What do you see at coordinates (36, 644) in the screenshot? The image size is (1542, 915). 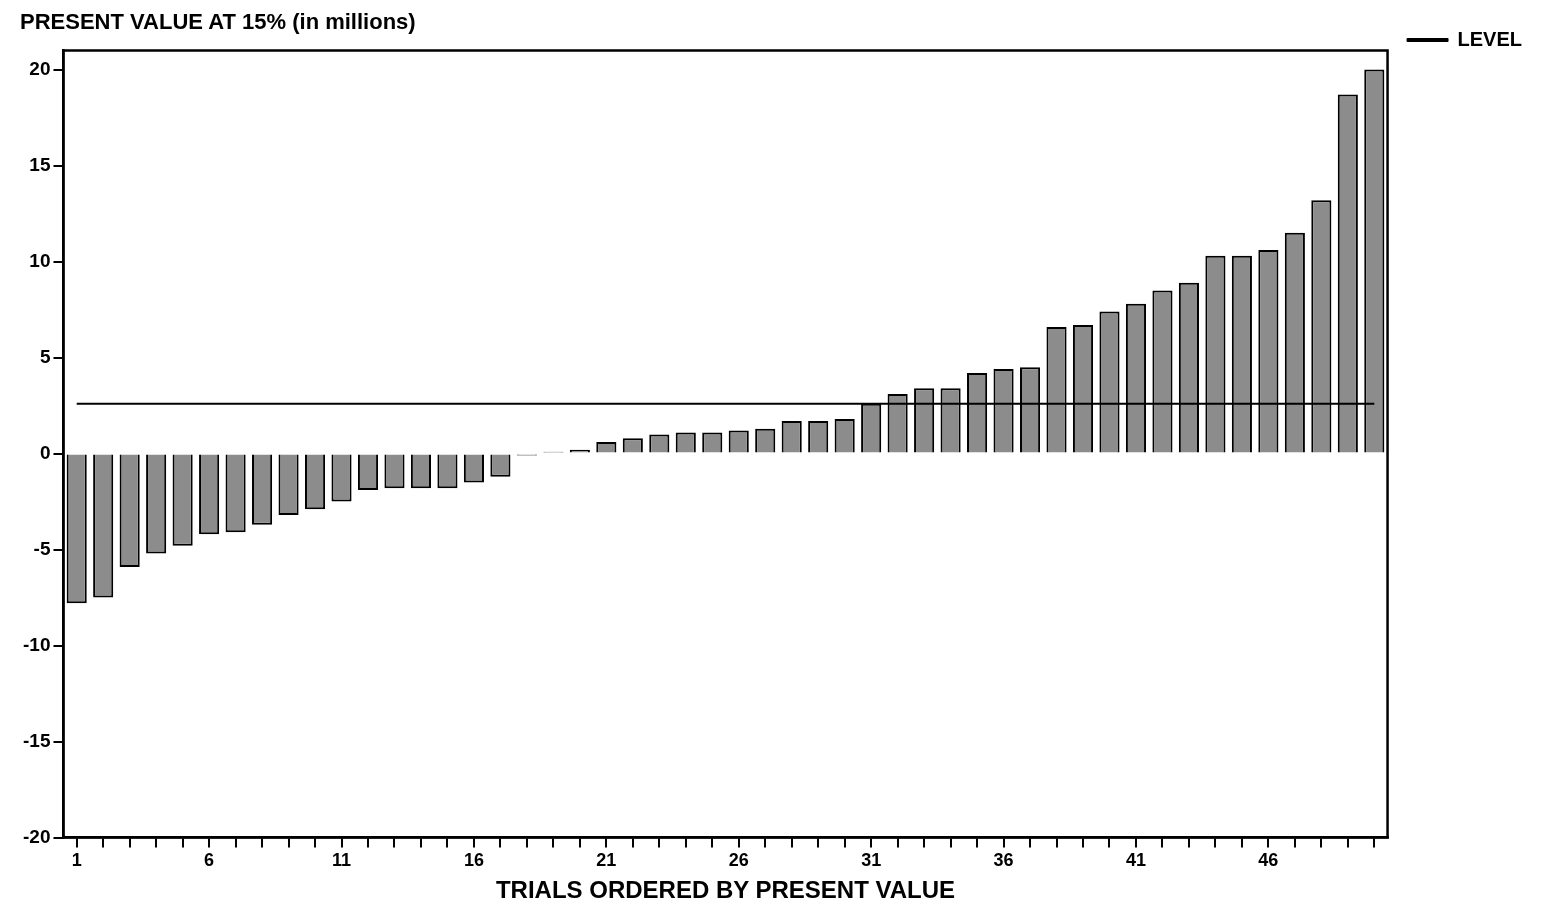 I see `y-tick-label: -10` at bounding box center [36, 644].